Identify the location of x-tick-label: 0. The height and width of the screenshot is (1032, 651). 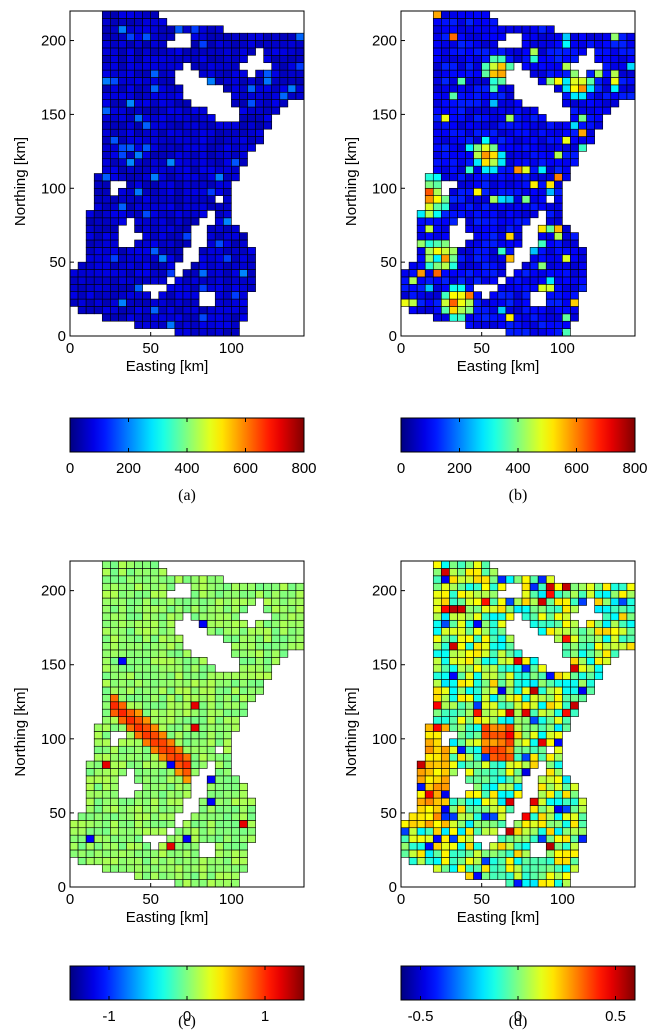
(70, 348).